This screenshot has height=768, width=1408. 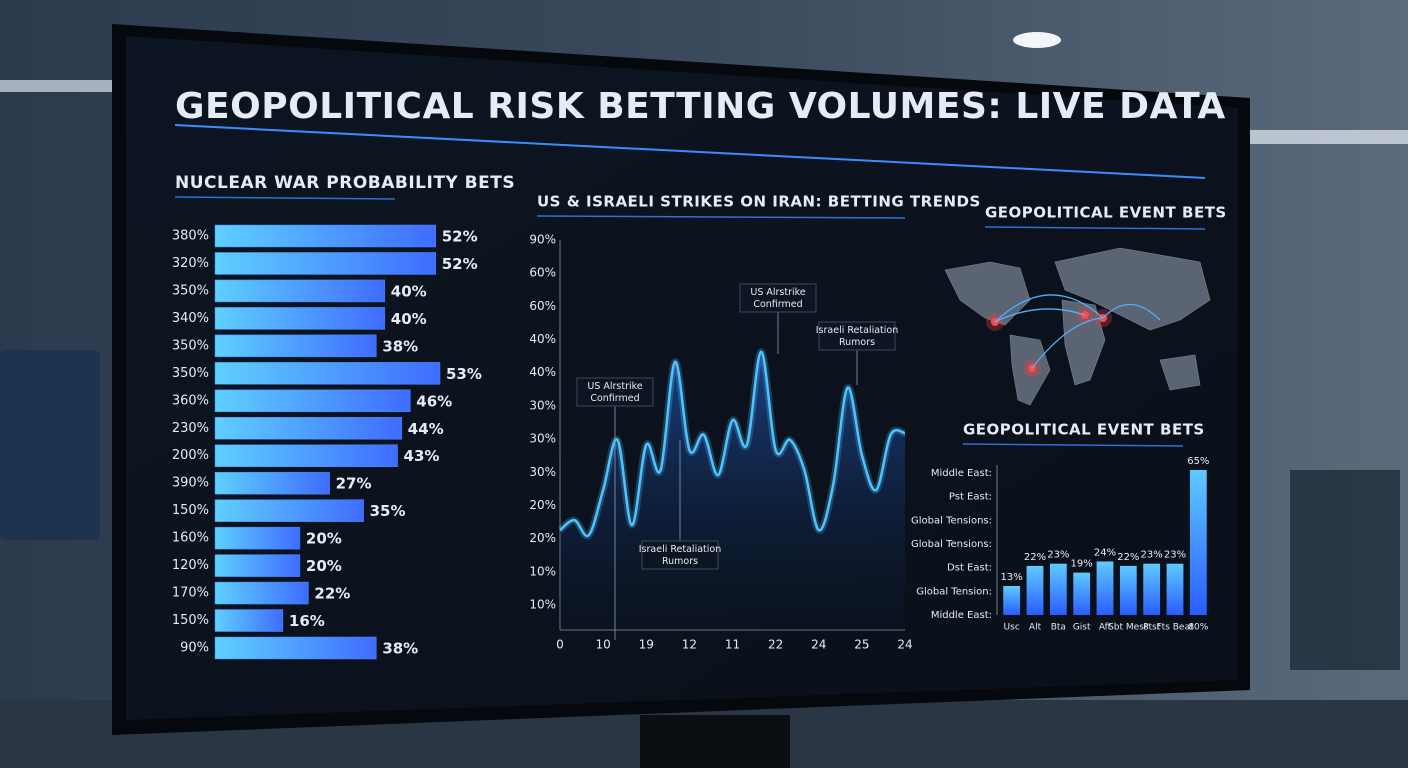 I want to click on y-tick-label: 360%, so click(x=190, y=400).